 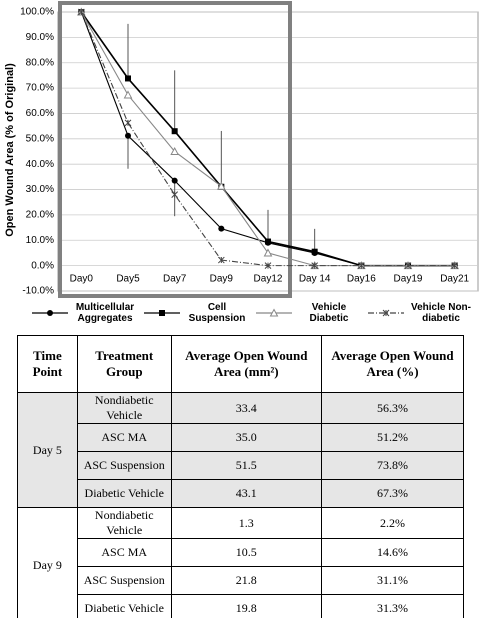 I want to click on table-cell: 14.6%, so click(x=392, y=552).